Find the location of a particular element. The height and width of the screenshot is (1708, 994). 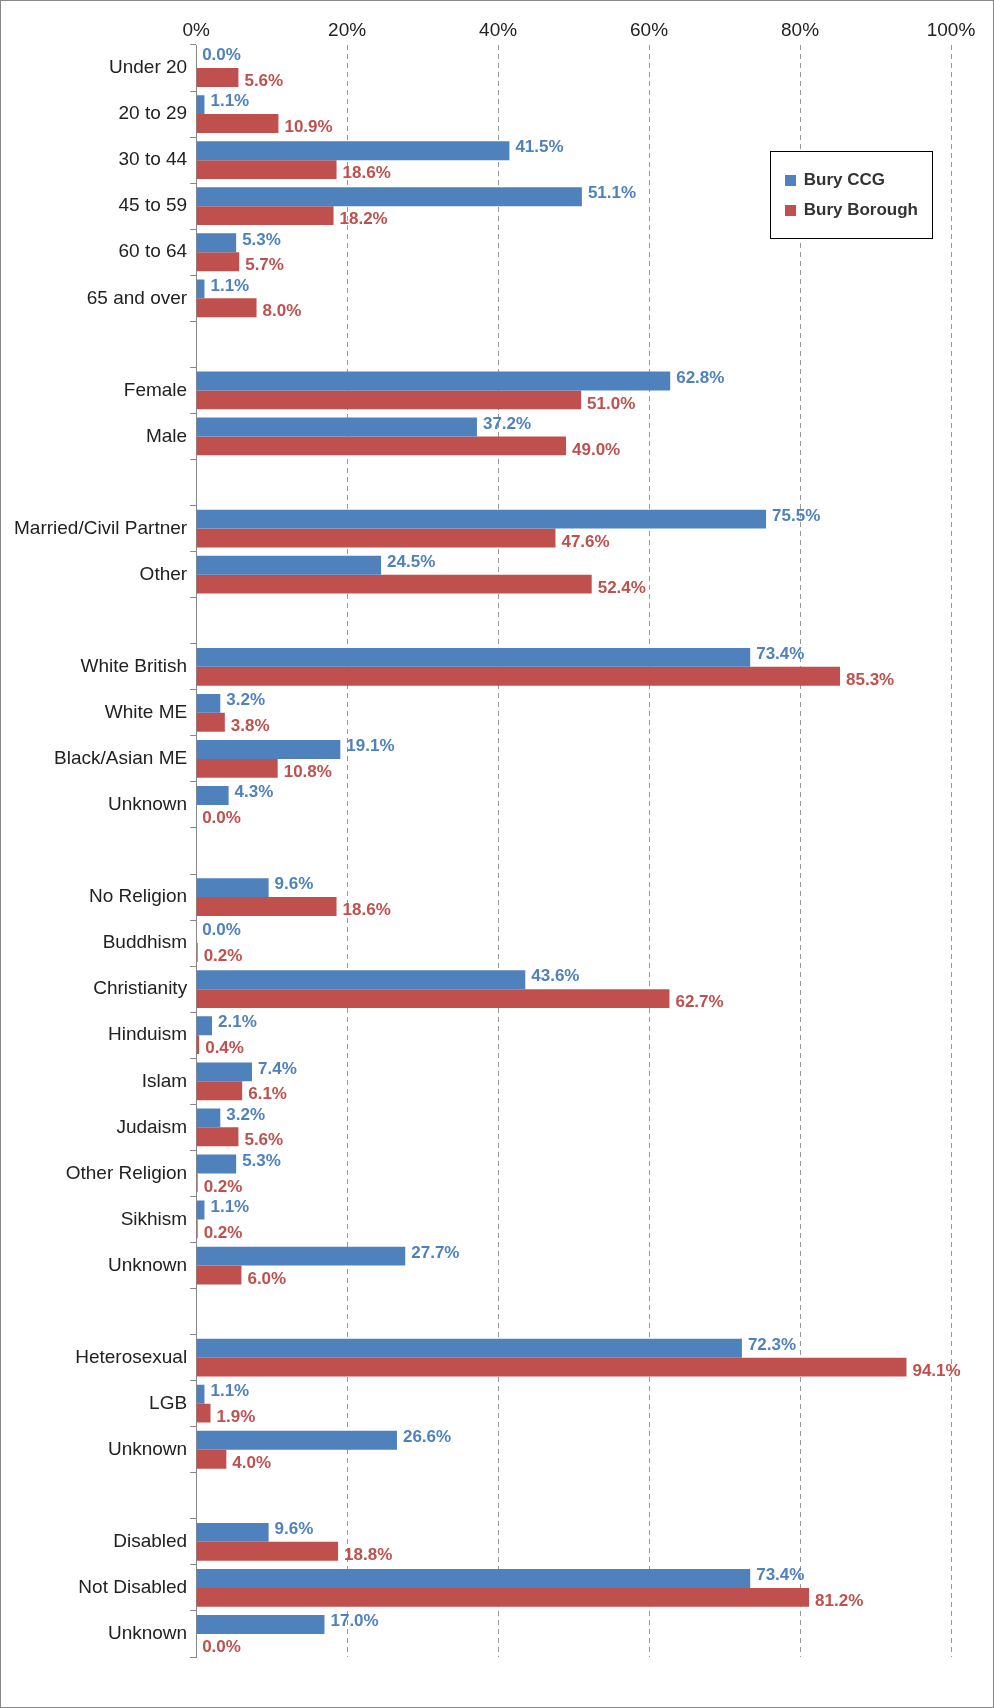

data-label: 5.7% is located at coordinates (264, 265).